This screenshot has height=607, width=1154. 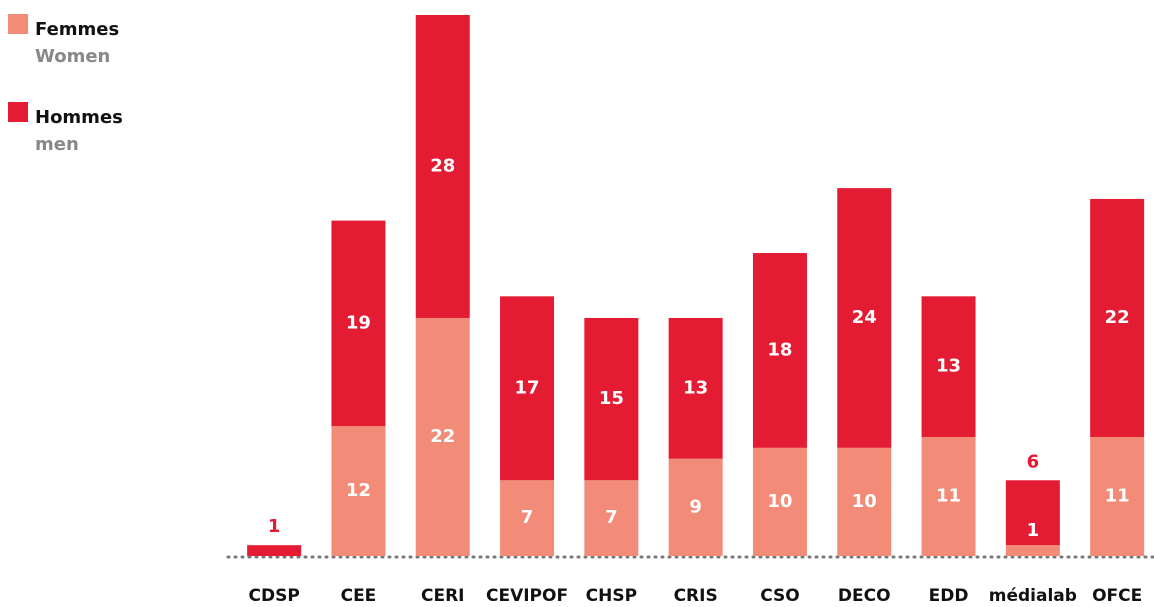 What do you see at coordinates (864, 594) in the screenshot?
I see `x-tick-label: DECO` at bounding box center [864, 594].